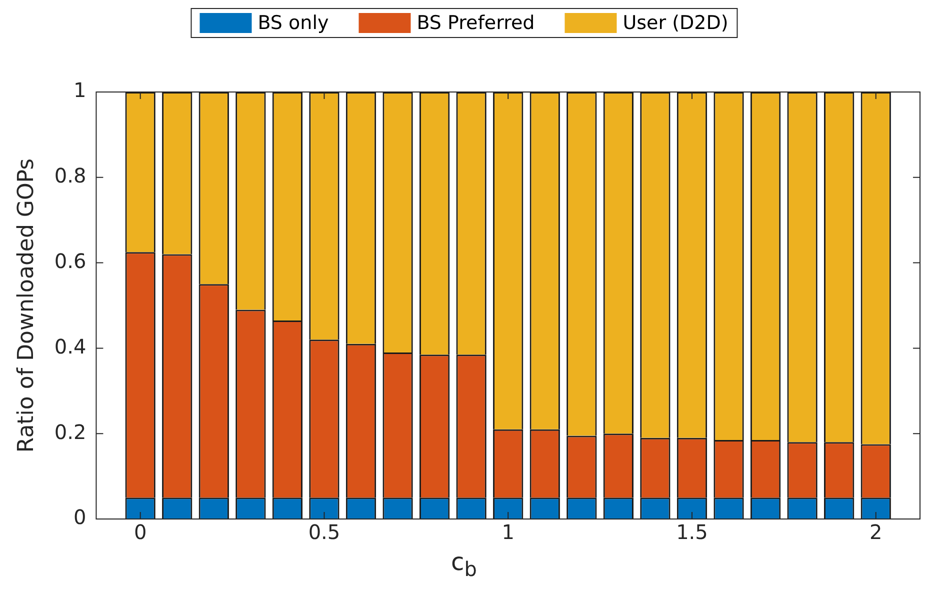 The image size is (928, 591). What do you see at coordinates (475, 23) in the screenshot?
I see `legend-label: BS Preferred` at bounding box center [475, 23].